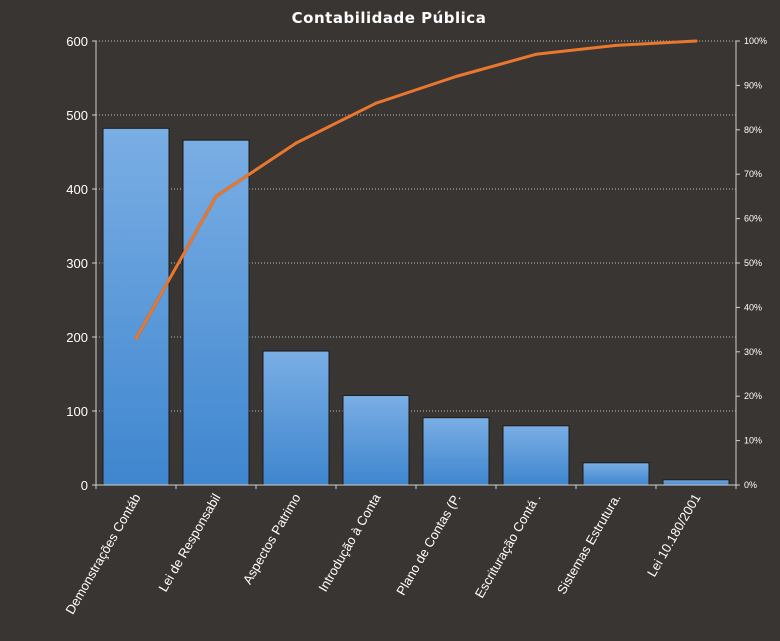 The height and width of the screenshot is (641, 780). What do you see at coordinates (272, 539) in the screenshot?
I see `x-tick-label: Aspectos Patrimo` at bounding box center [272, 539].